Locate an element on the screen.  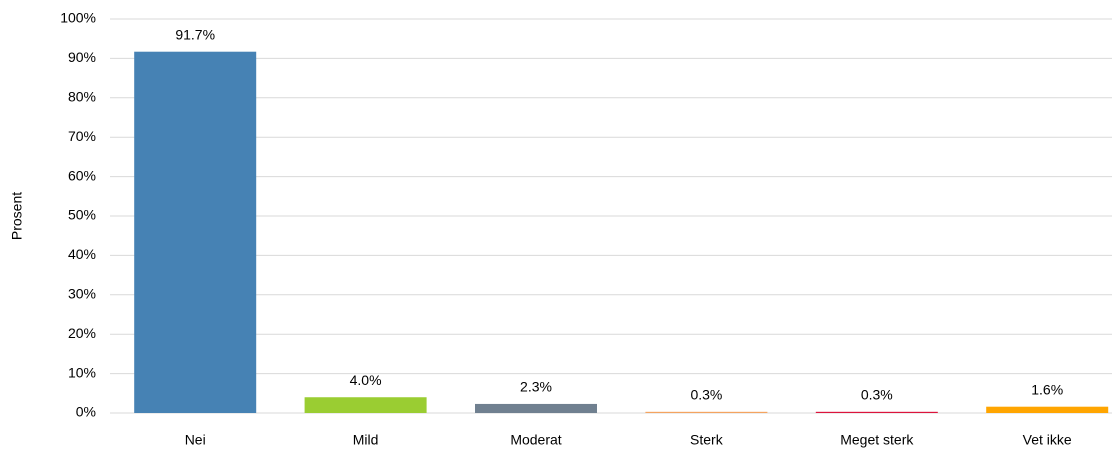
x-tick-label: Meget sterk is located at coordinates (877, 440).